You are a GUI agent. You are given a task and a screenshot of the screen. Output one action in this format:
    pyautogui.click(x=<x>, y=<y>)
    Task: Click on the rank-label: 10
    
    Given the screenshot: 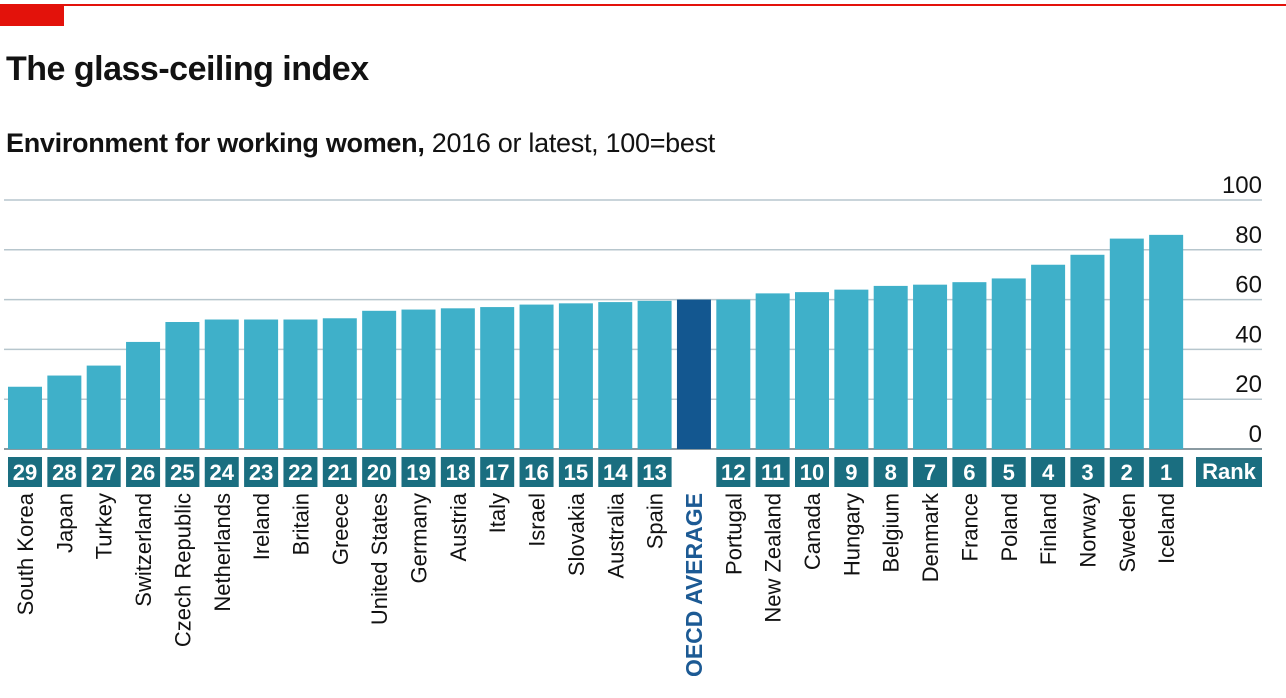 What is the action you would take?
    pyautogui.click(x=812, y=472)
    